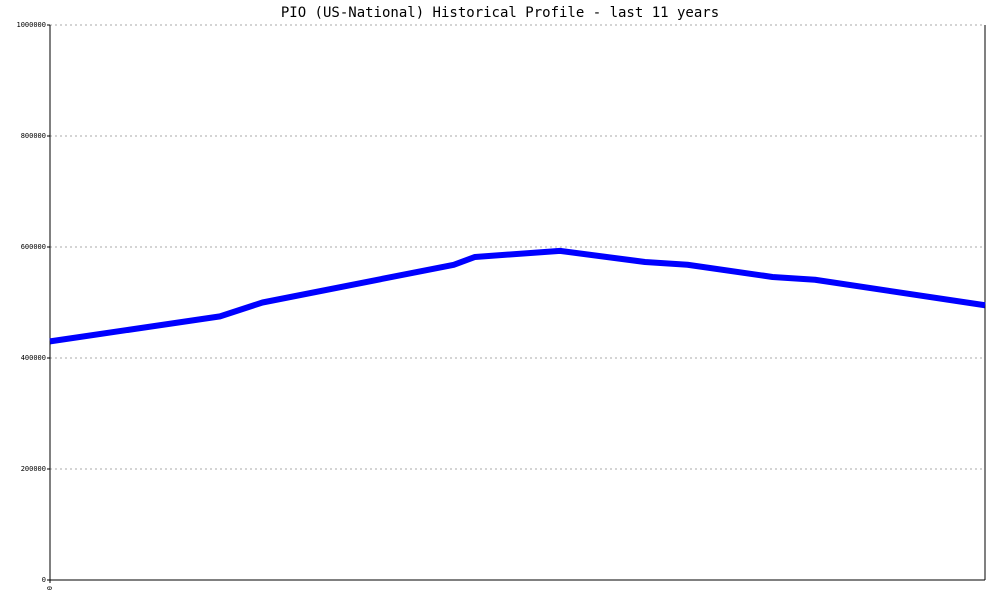  What do you see at coordinates (33, 358) in the screenshot?
I see `y-tick-label: 400000` at bounding box center [33, 358].